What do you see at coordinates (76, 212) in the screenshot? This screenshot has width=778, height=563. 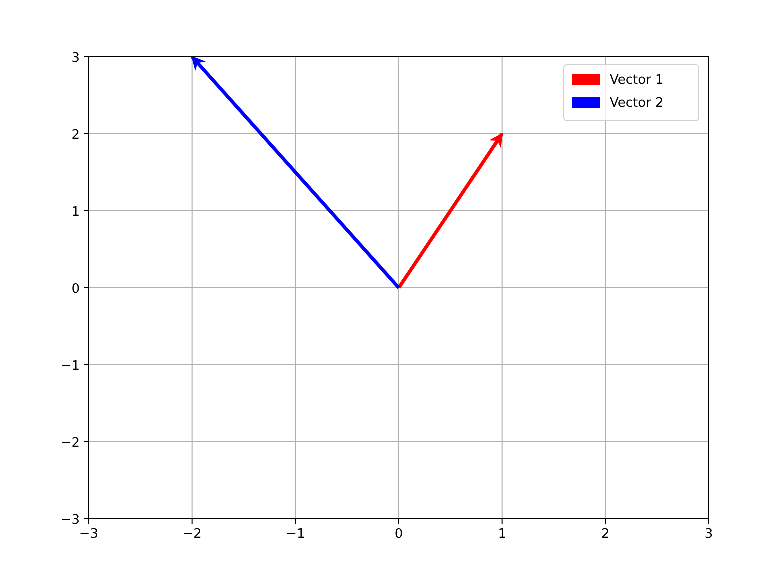 I see `y-tick-label: 1` at bounding box center [76, 212].